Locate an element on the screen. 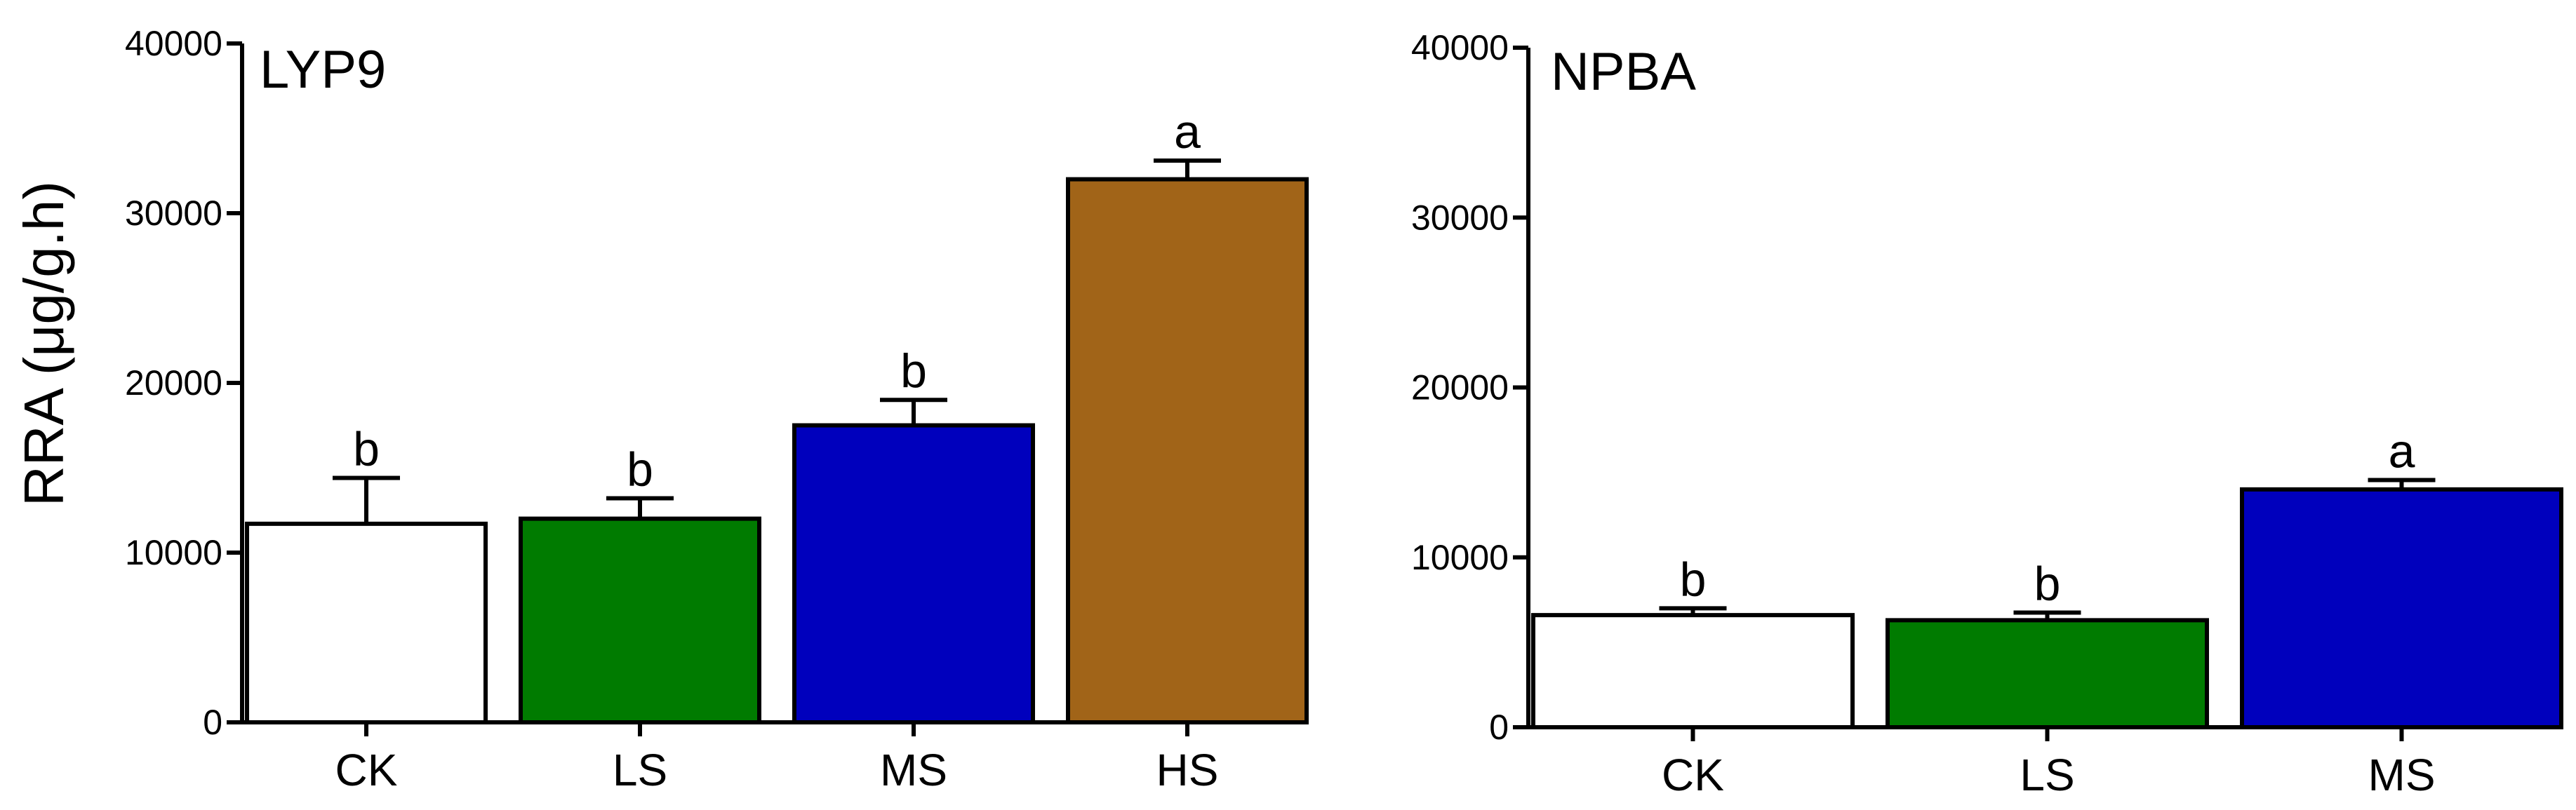  x-tick-label-hs: HS is located at coordinates (1187, 770).